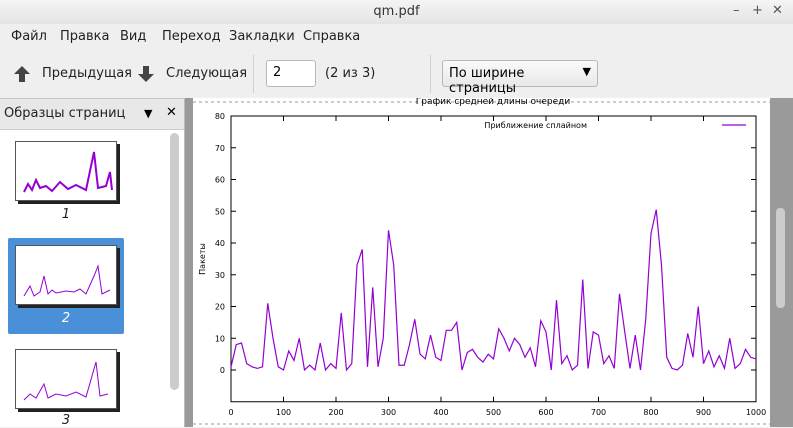  Describe the element at coordinates (207, 73) in the screenshot. I see `next-button: Следующая` at that location.